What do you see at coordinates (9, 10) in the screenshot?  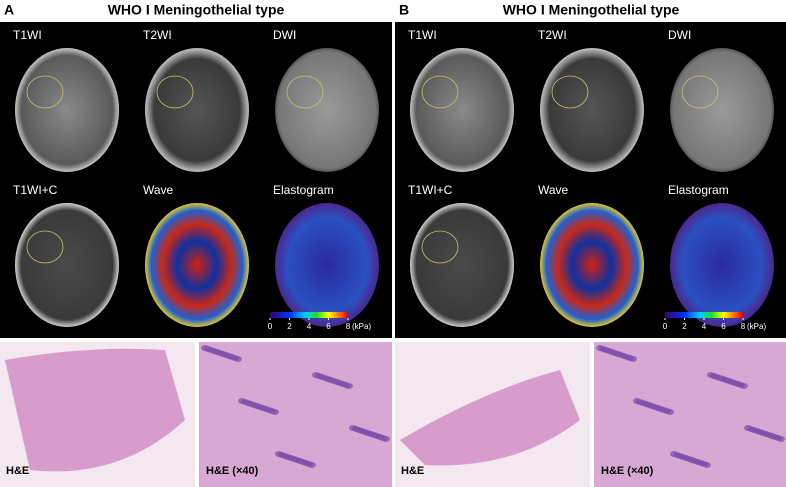 I see `panel-letter: A` at bounding box center [9, 10].